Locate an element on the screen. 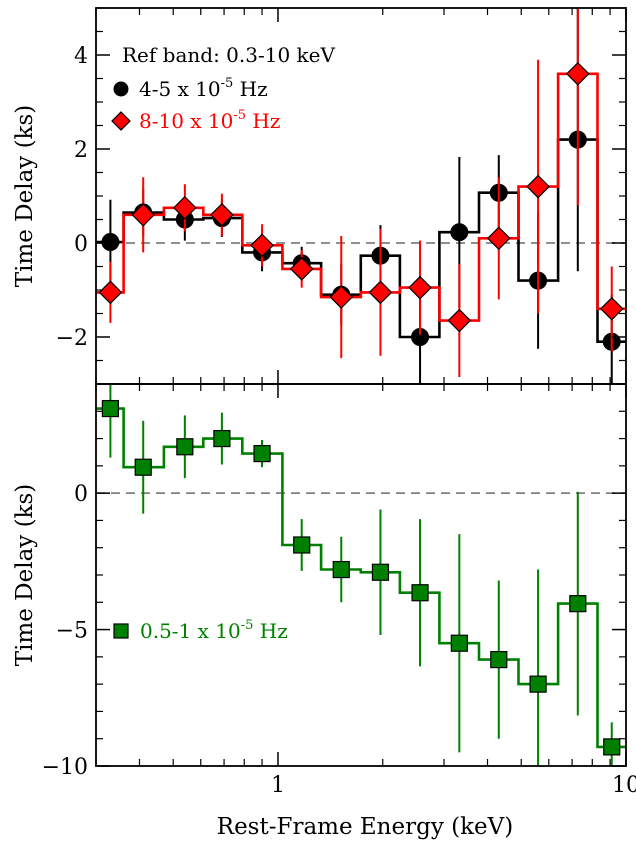  reference-band-annotation: Ref band: 0.3-10 keV is located at coordinates (228, 55).